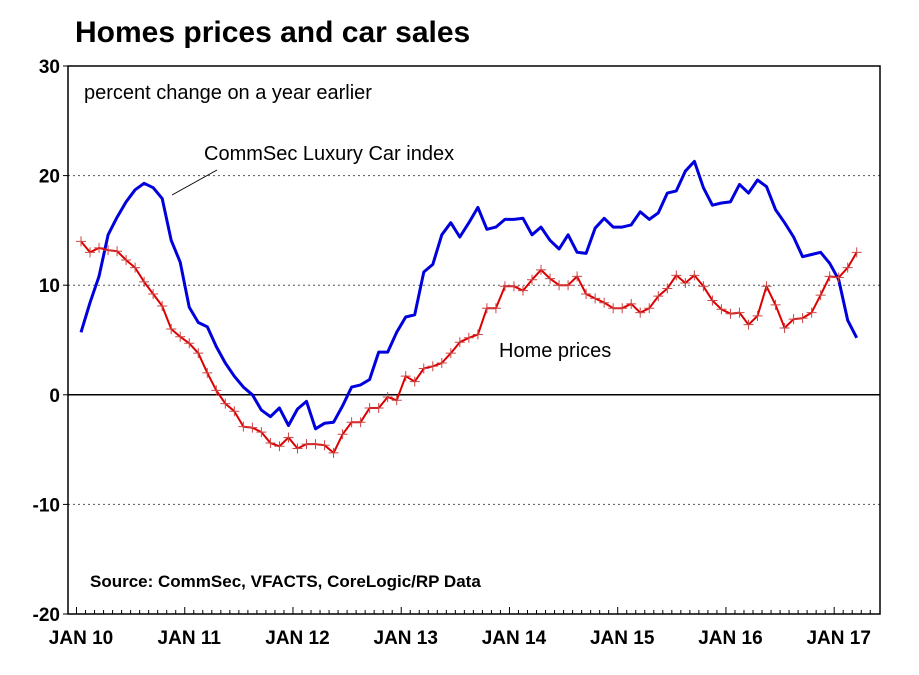 The width and height of the screenshot is (919, 675). Describe the element at coordinates (228, 93) in the screenshot. I see `subtitle: percent change on a year earlier` at that location.